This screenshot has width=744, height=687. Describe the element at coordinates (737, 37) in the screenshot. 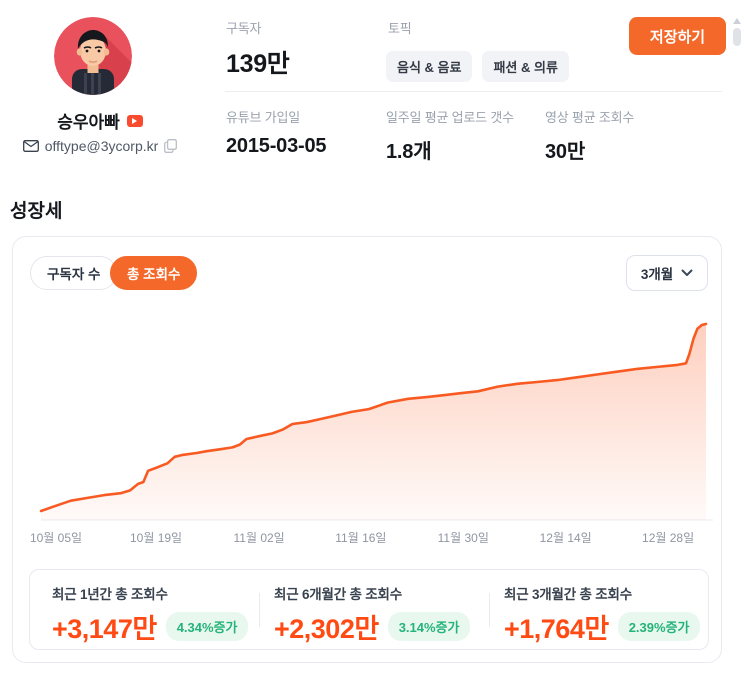

I see `scrollbar-thumb` at that location.